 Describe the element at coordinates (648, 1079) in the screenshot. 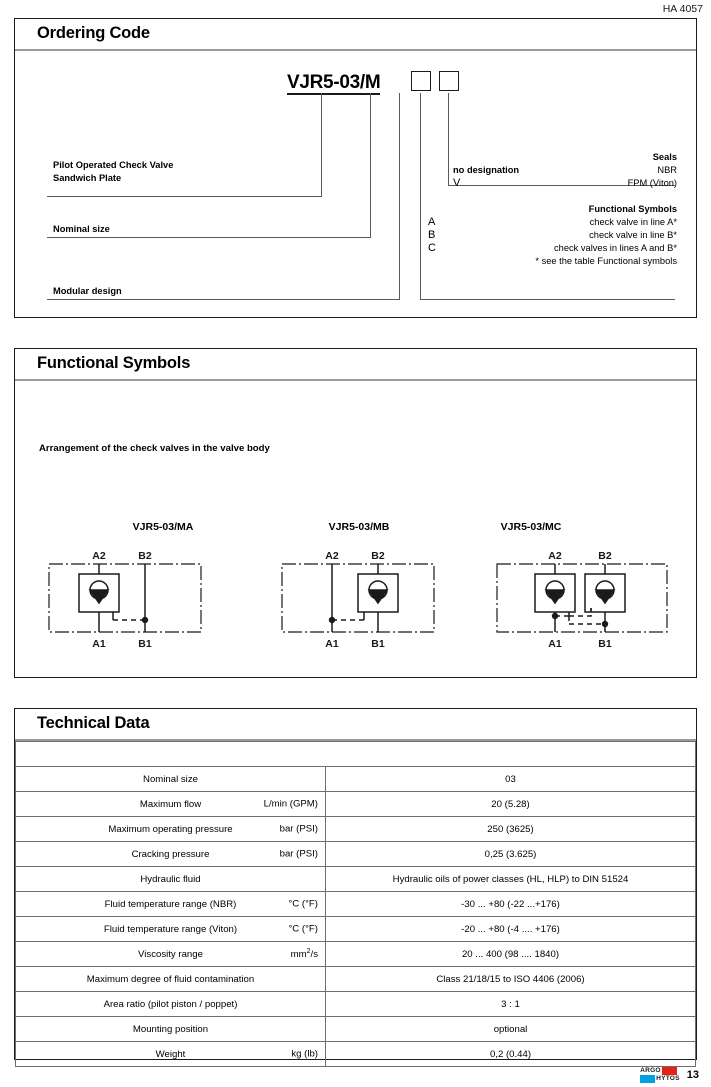

I see `logo-square-blue` at that location.